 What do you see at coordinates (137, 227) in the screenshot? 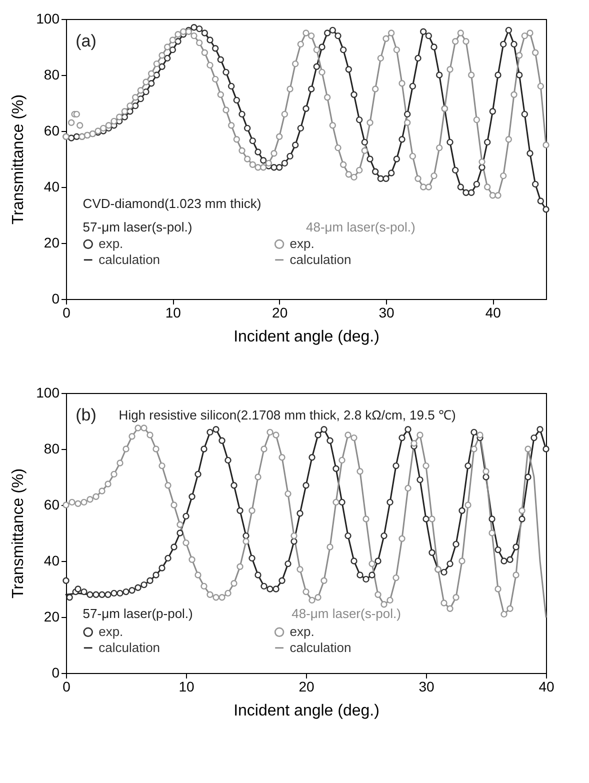
I see `annotation: 57-μm laser(s-pol.)` at bounding box center [137, 227].